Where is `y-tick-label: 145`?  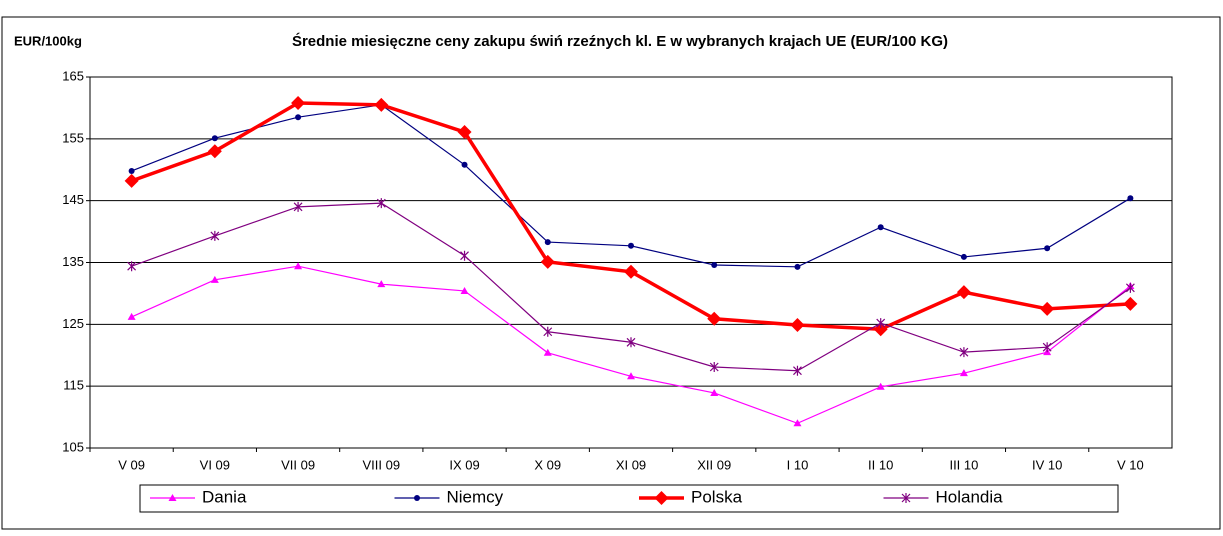 y-tick-label: 145 is located at coordinates (73, 199).